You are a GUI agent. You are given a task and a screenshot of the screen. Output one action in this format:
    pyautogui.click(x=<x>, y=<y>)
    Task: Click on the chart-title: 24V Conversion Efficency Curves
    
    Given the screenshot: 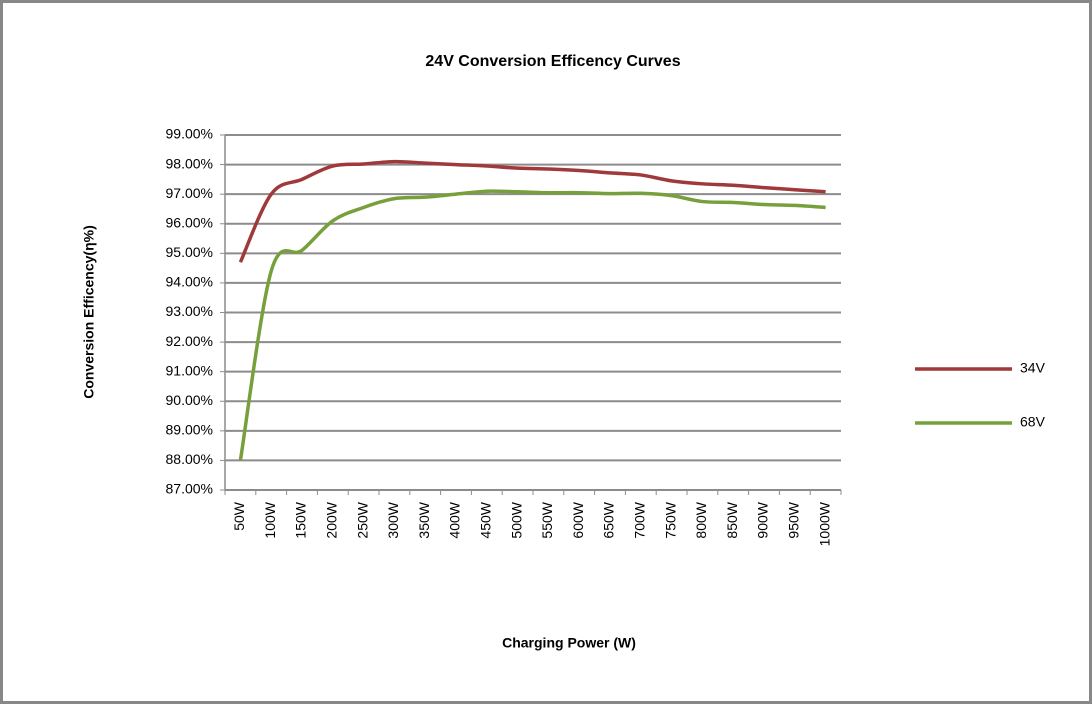 What is the action you would take?
    pyautogui.click(x=552, y=61)
    